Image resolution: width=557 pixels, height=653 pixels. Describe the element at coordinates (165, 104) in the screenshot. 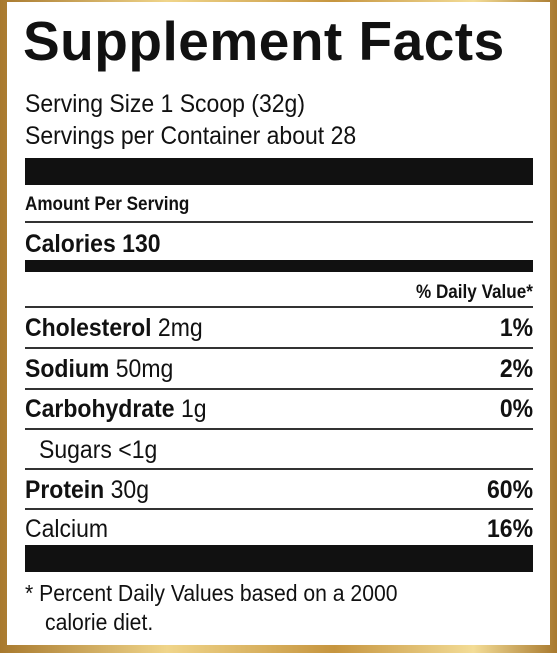

I see `serving-size: Serving Size 1 Scoop (32g)` at that location.